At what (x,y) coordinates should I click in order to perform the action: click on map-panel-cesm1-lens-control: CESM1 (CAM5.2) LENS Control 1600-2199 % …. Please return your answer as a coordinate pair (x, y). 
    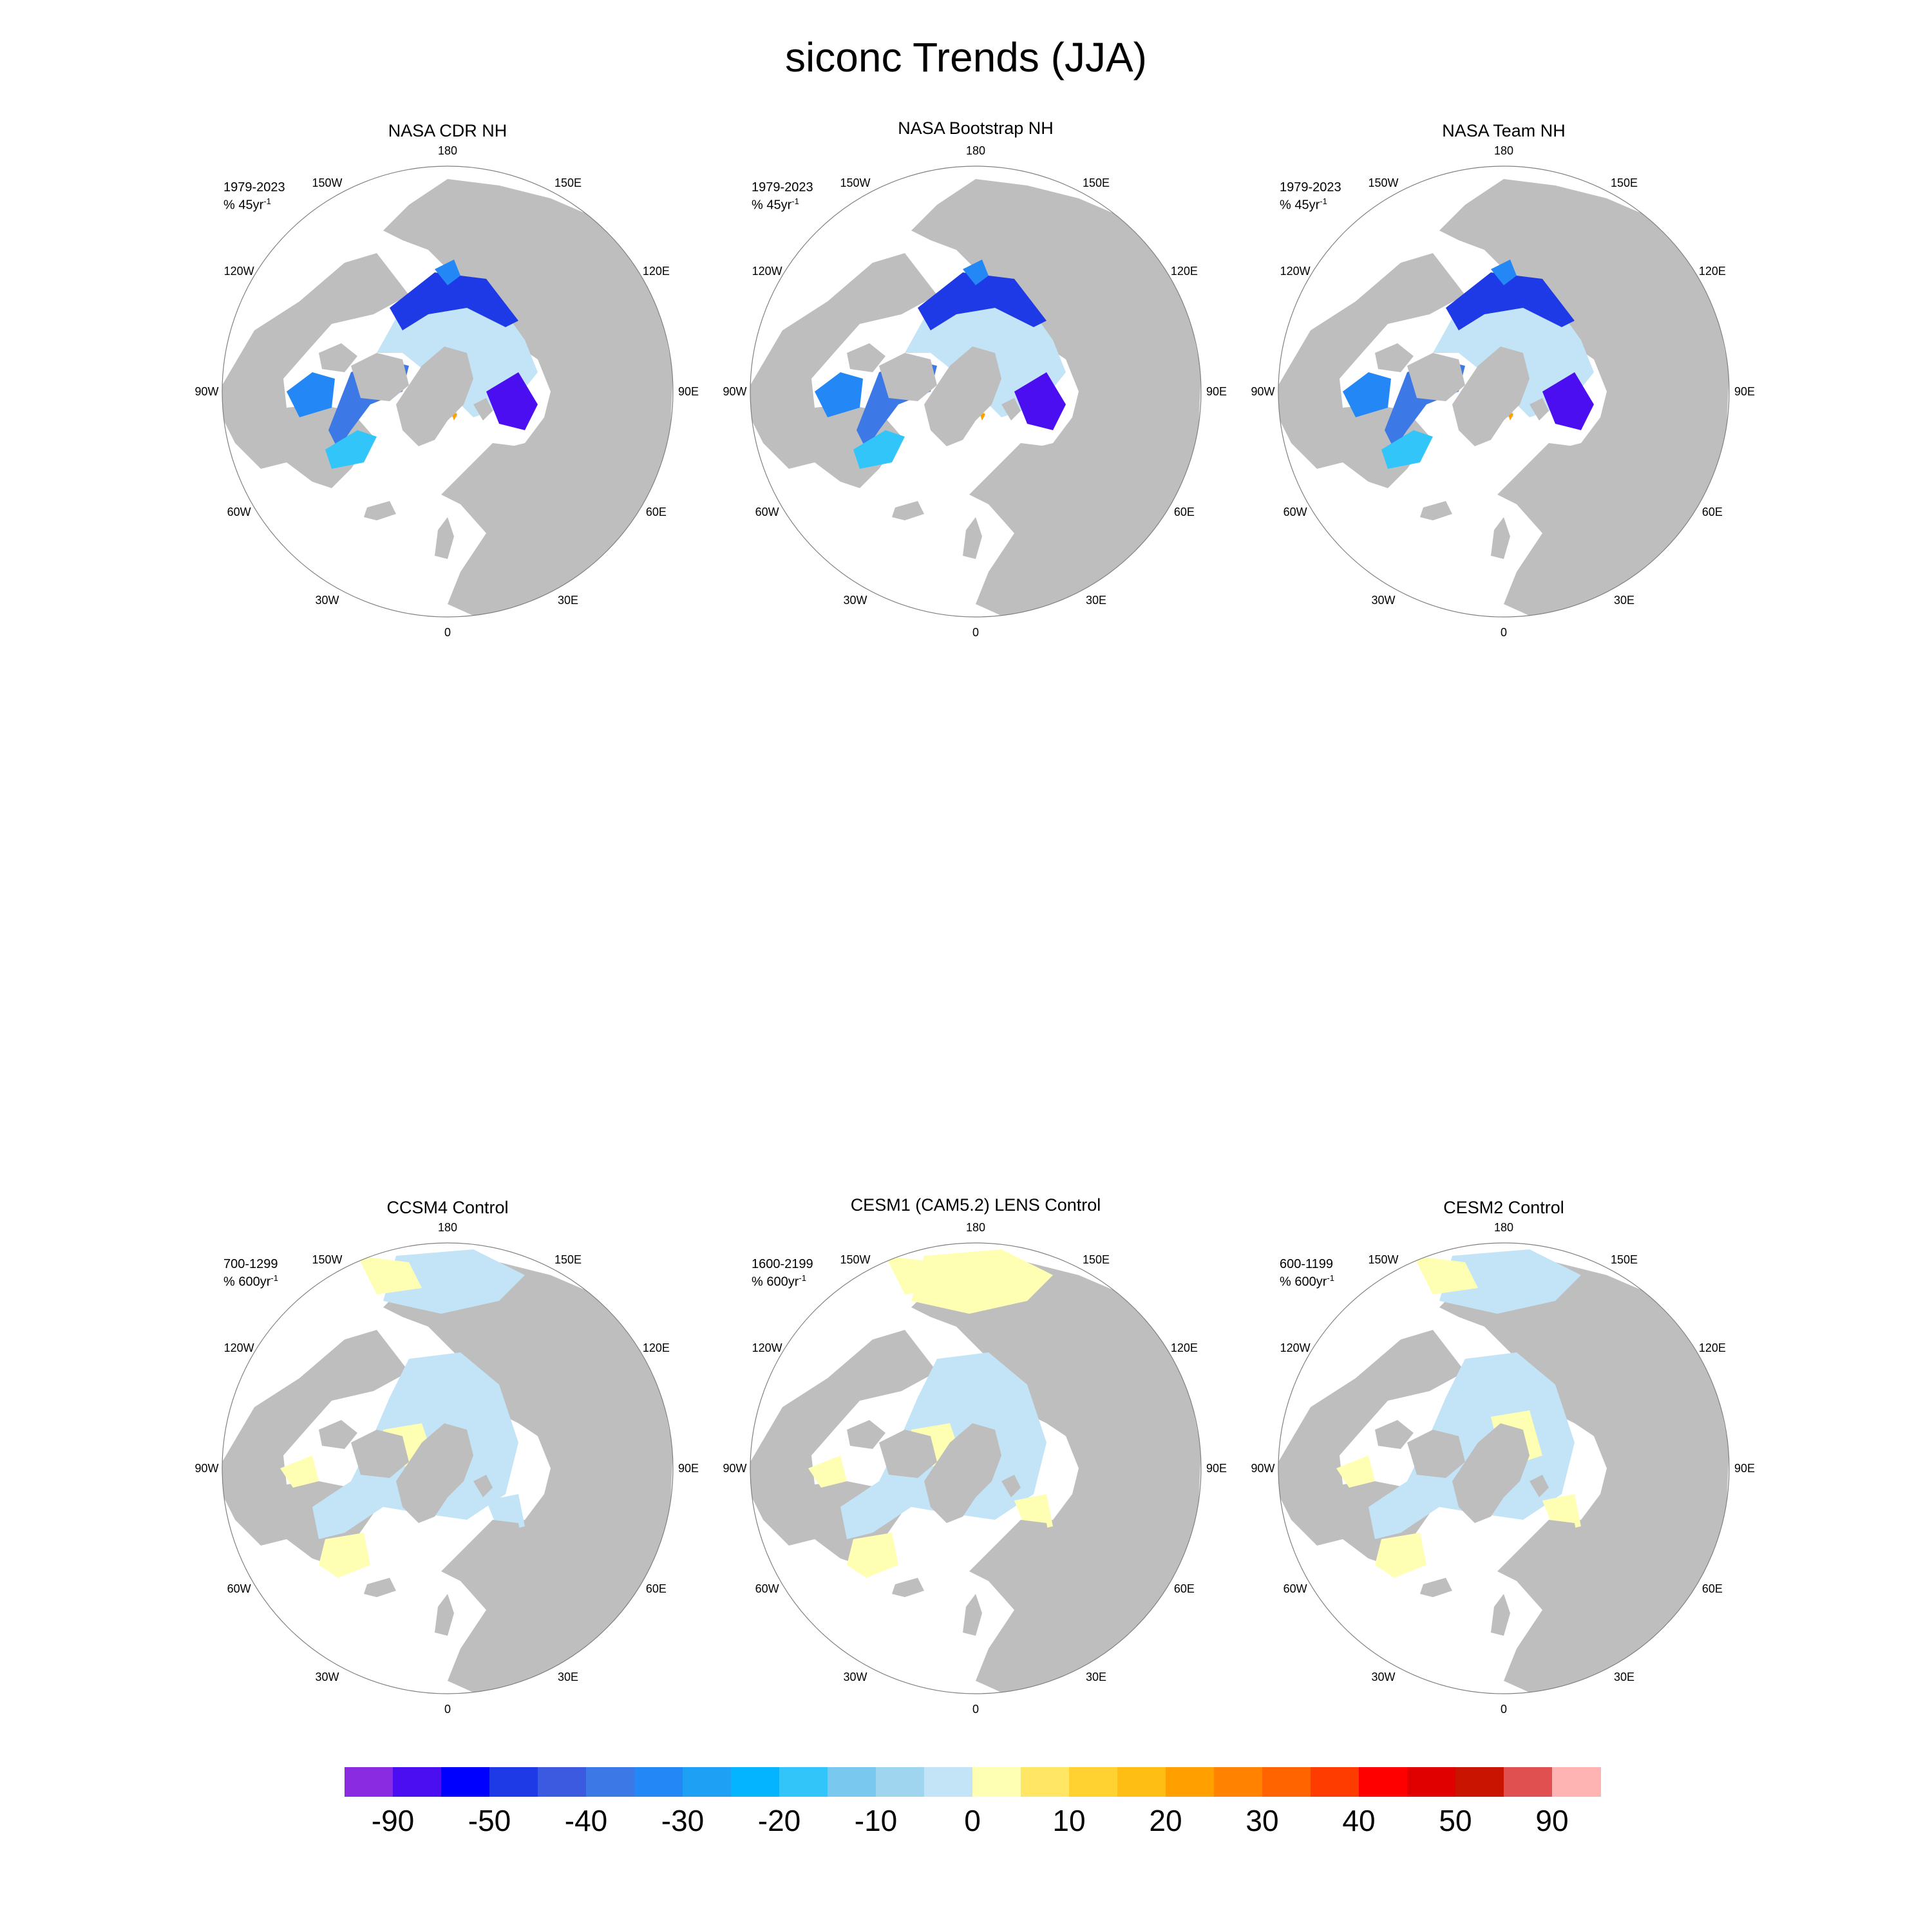
    Looking at the image, I should click on (976, 1463).